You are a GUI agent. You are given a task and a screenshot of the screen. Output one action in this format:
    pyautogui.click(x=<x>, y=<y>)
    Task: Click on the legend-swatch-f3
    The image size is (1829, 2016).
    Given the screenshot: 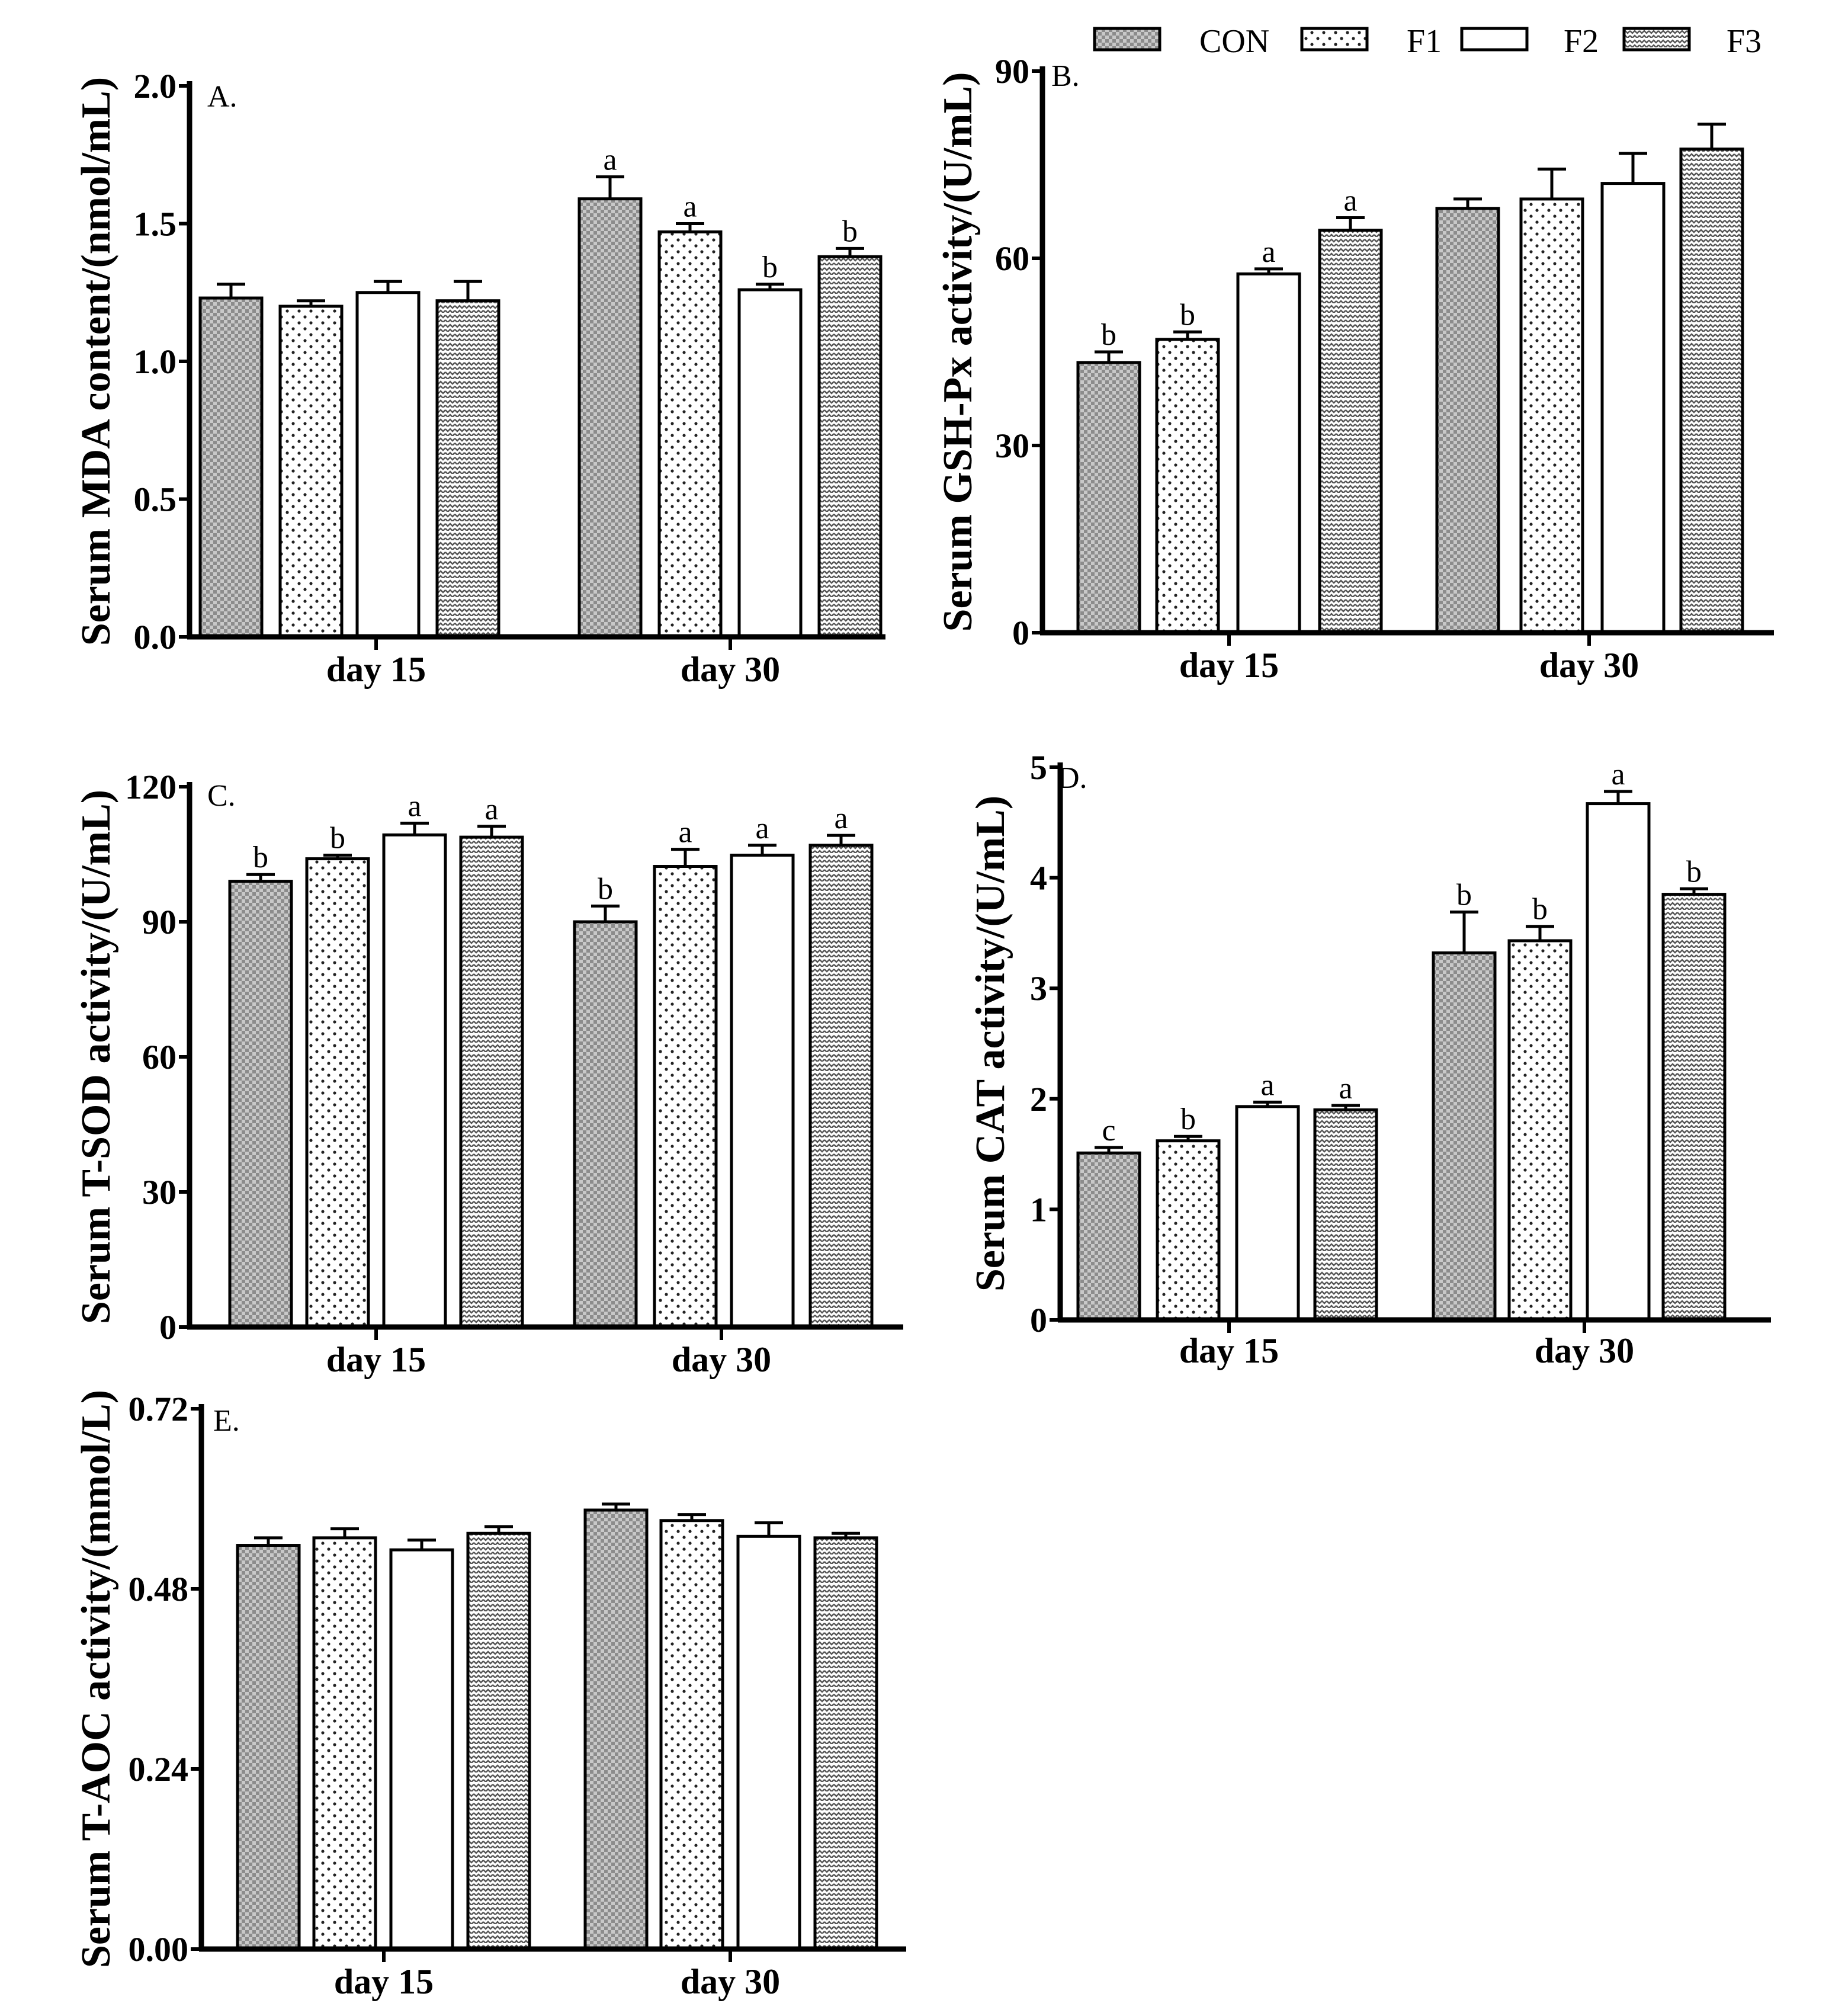 What is the action you would take?
    pyautogui.click(x=1656, y=39)
    